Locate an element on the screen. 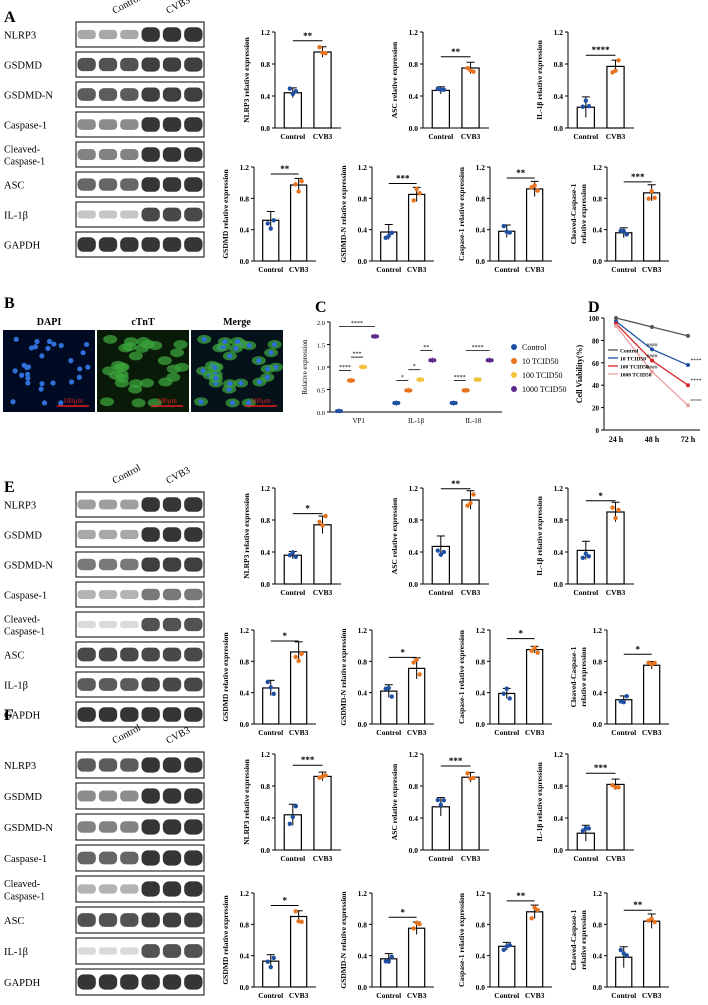 The image size is (708, 1005). group-header: Control is located at coordinates (127, 474).